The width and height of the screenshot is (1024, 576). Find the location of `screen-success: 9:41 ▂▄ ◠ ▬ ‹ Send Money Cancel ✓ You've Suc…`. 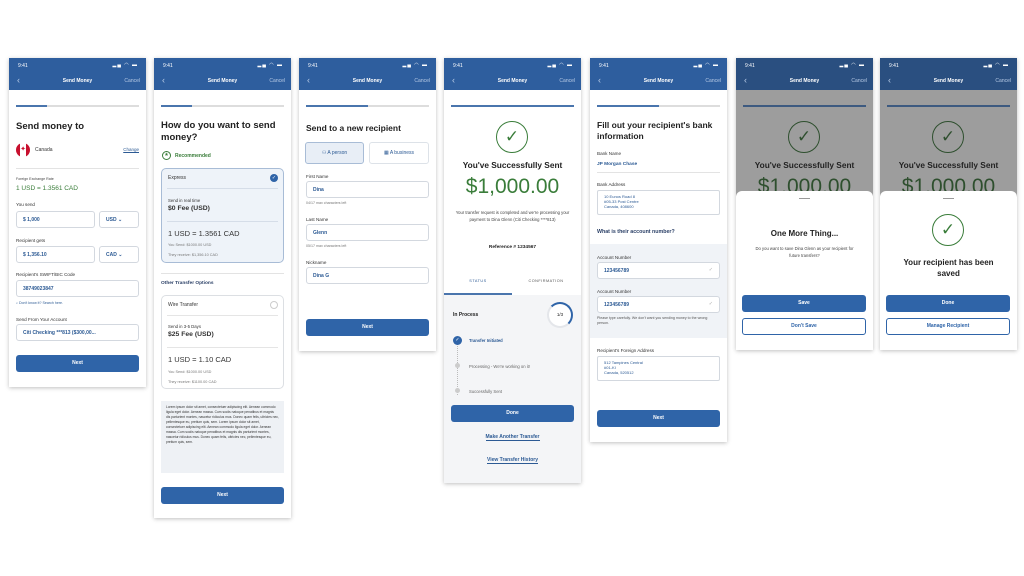

screen-success: 9:41 ▂▄ ◠ ▬ ‹ Send Money Cancel ✓ You've Suc… is located at coordinates (512, 270).